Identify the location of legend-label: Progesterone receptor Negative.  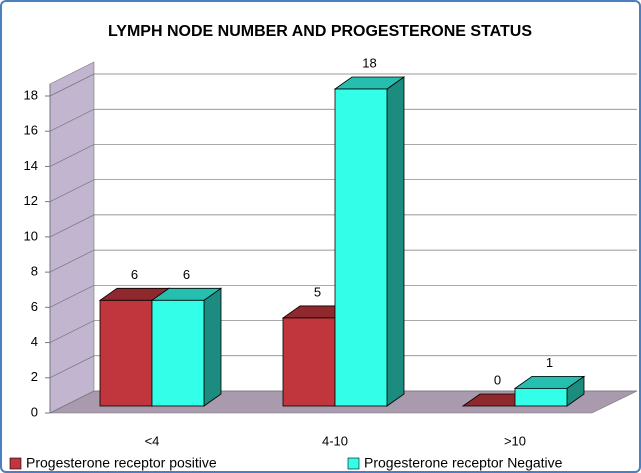
(463, 463).